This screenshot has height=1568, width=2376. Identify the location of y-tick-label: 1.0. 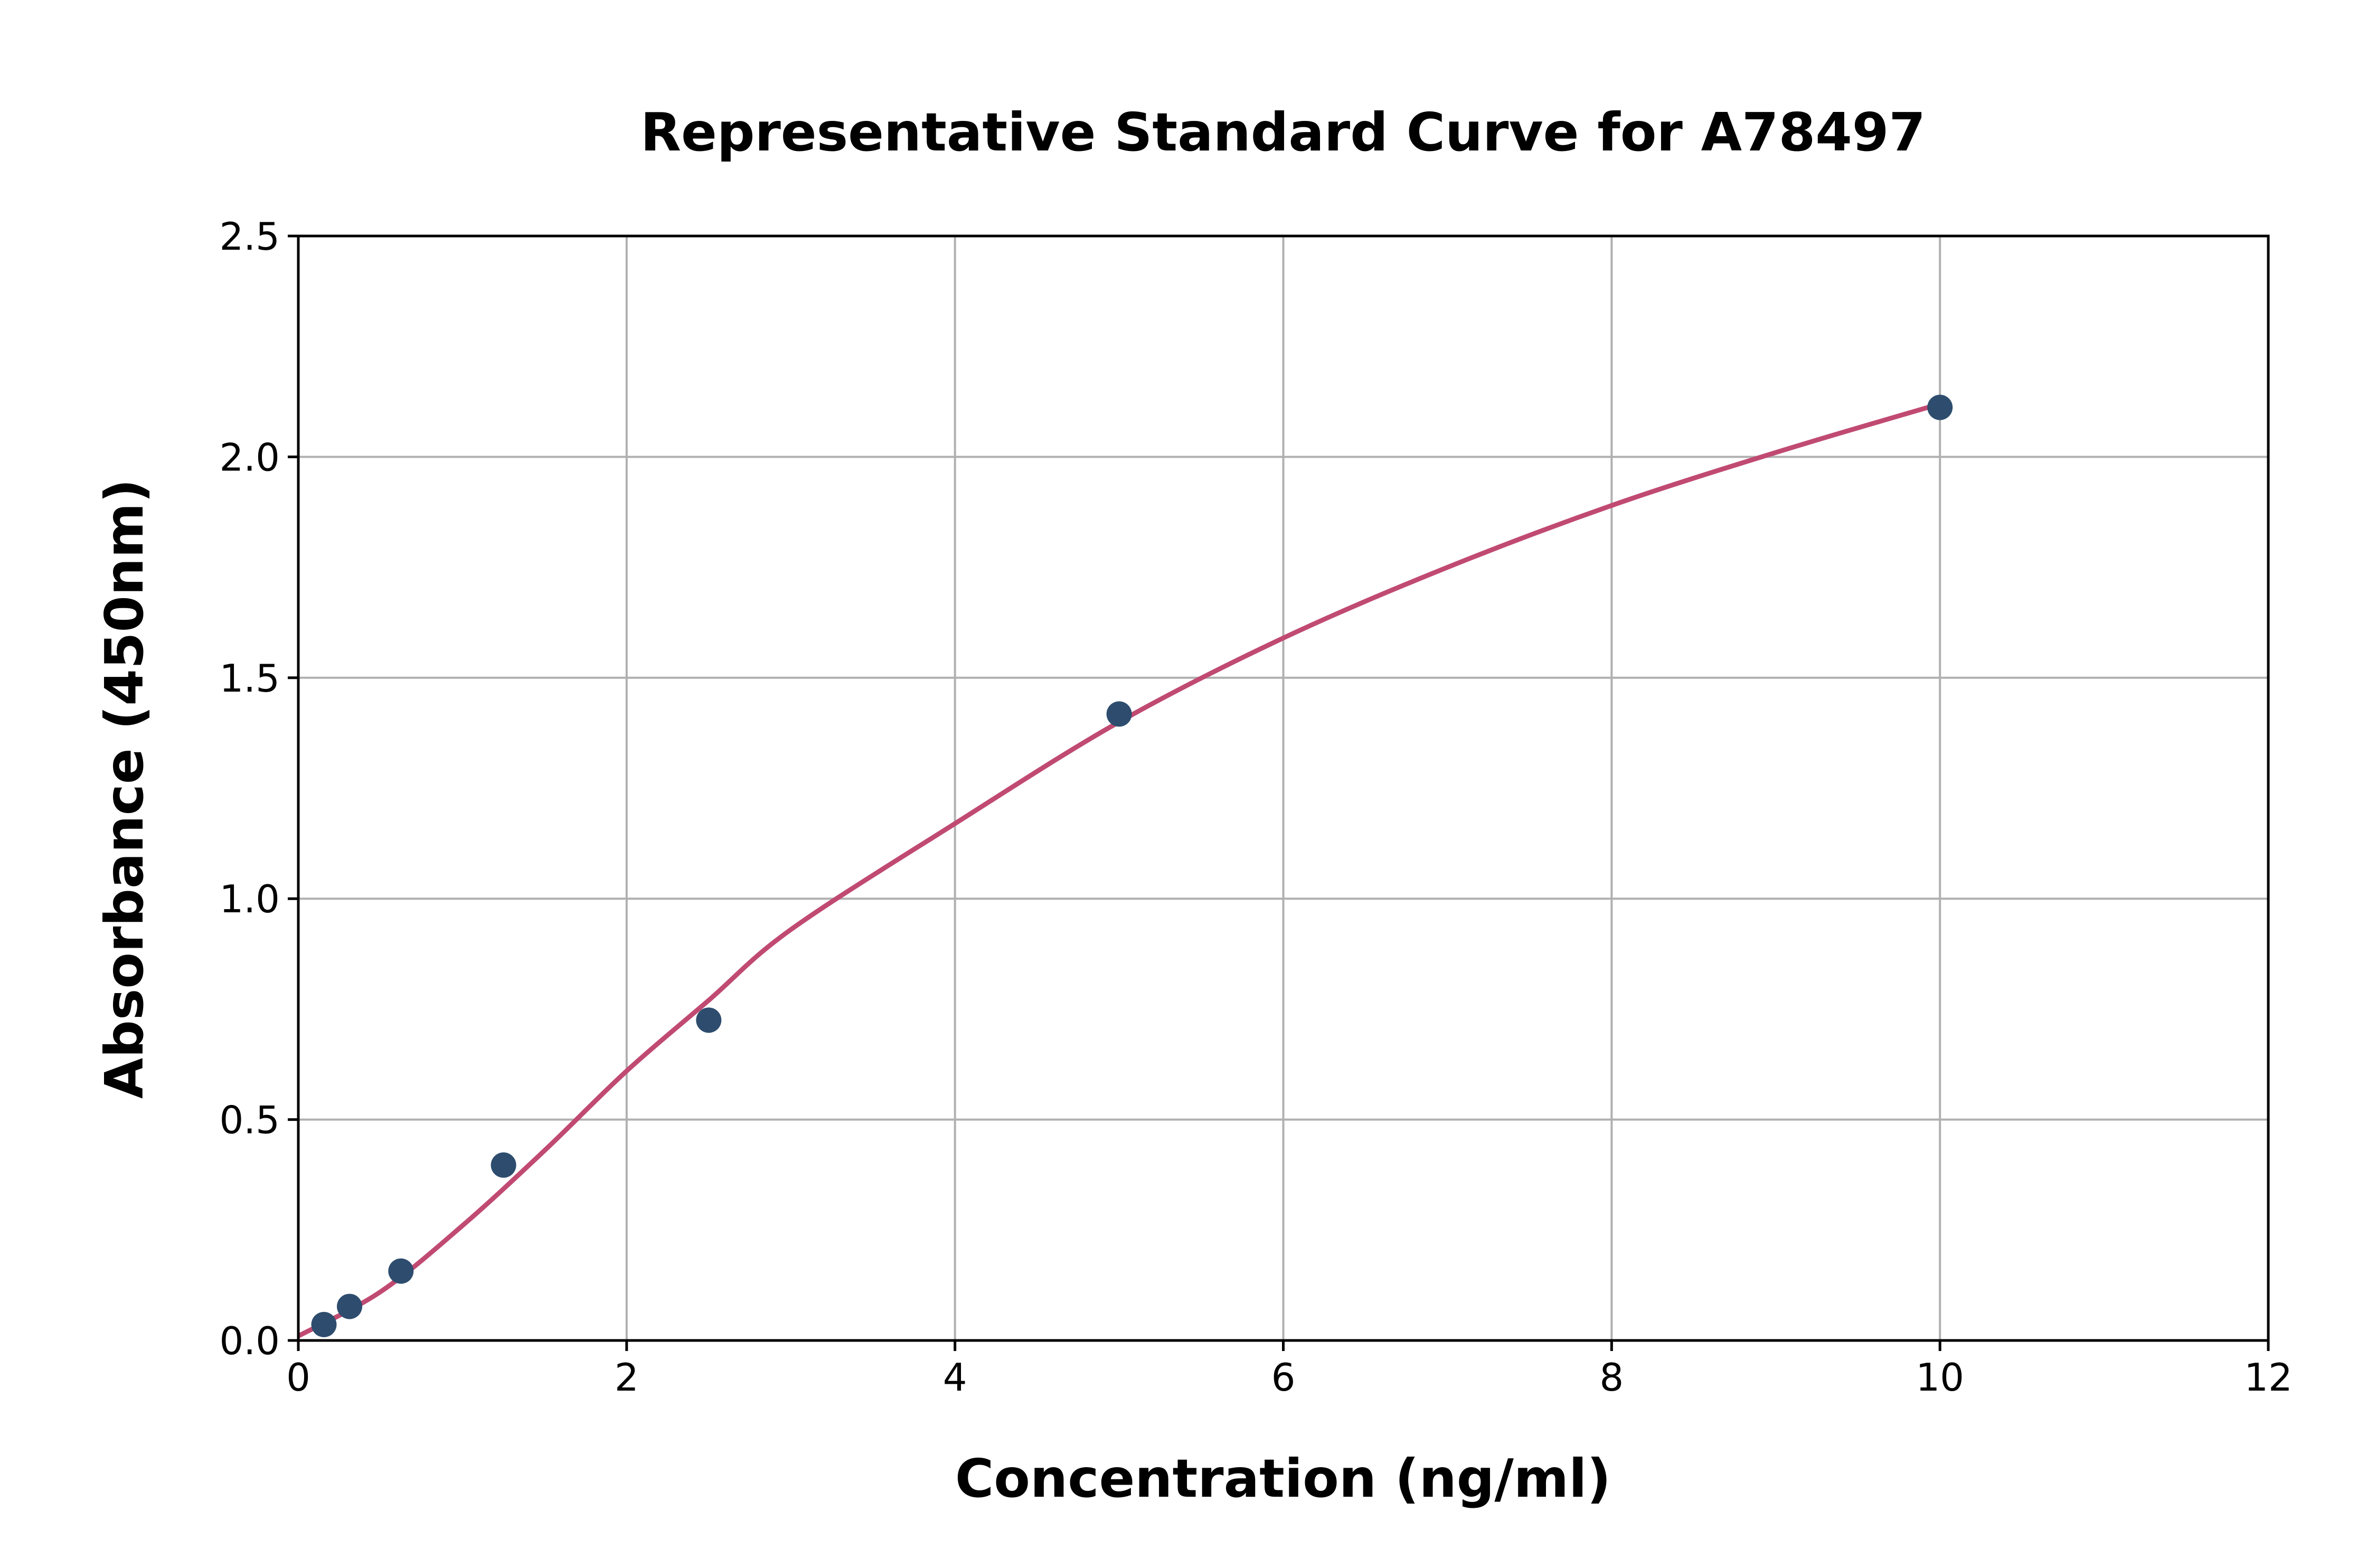
(250, 899).